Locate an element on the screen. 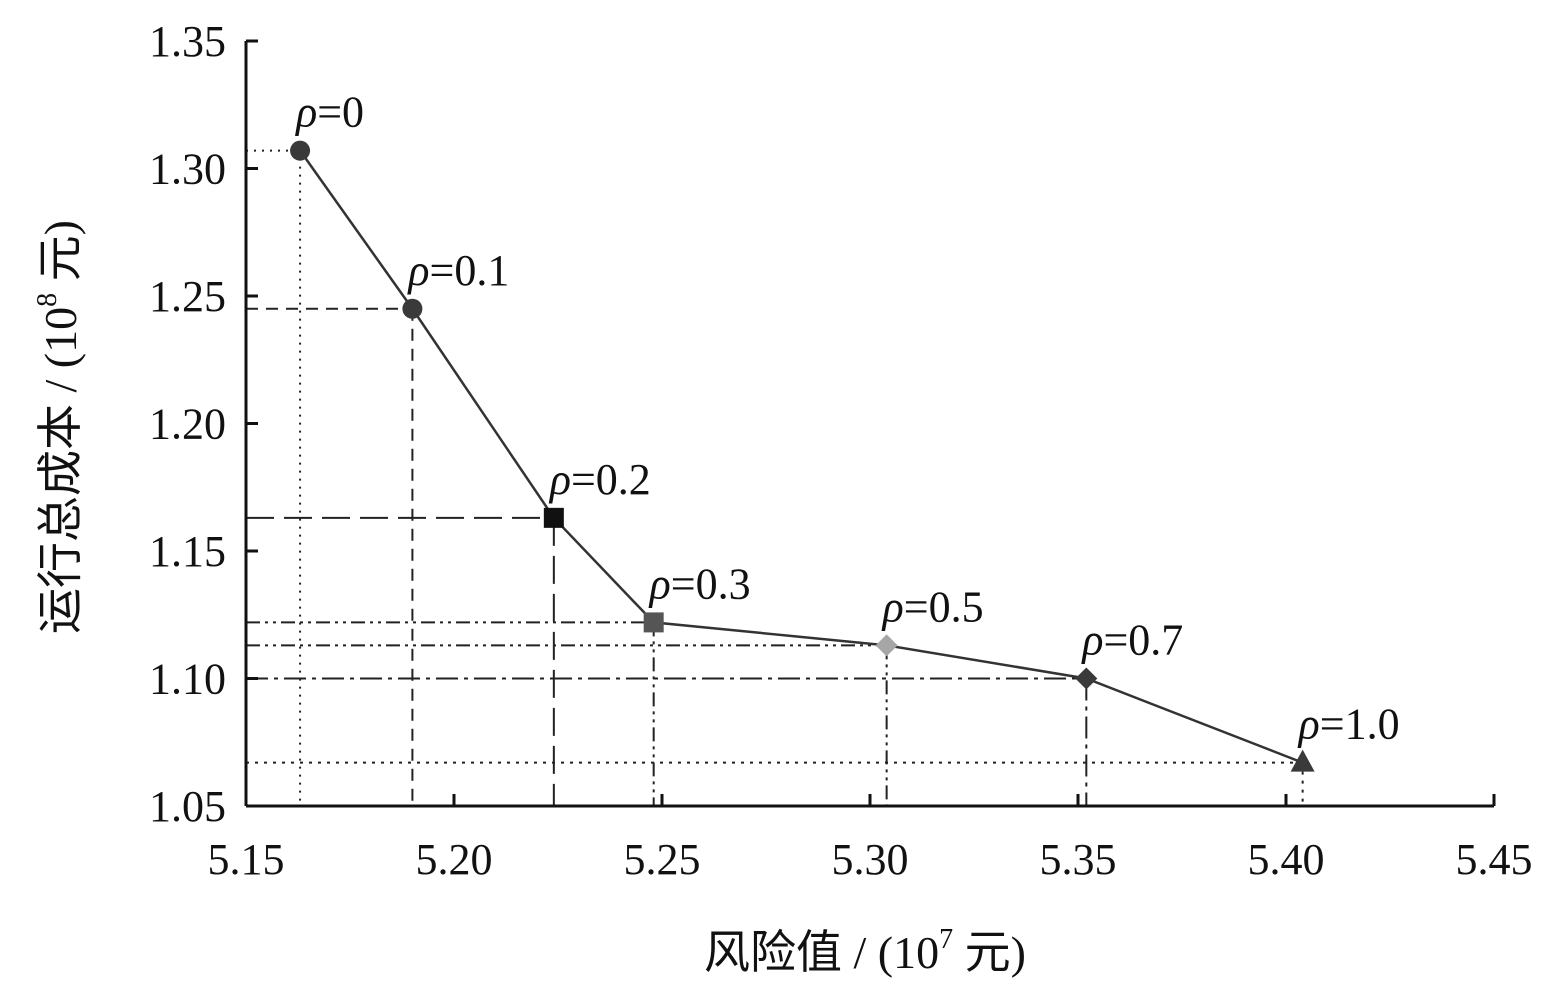 The width and height of the screenshot is (1546, 985). y-tick-label: 1.05 is located at coordinates (187, 806).